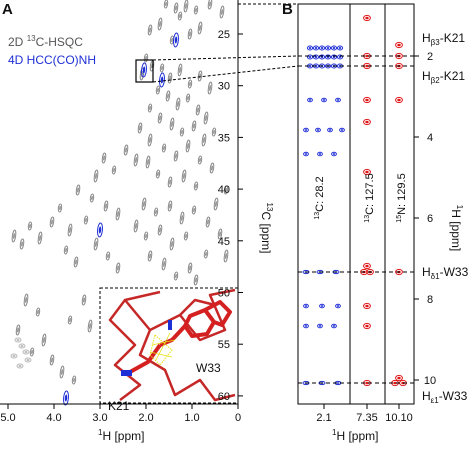  Describe the element at coordinates (100, 230) in the screenshot. I see `hcc-peak-core` at that location.